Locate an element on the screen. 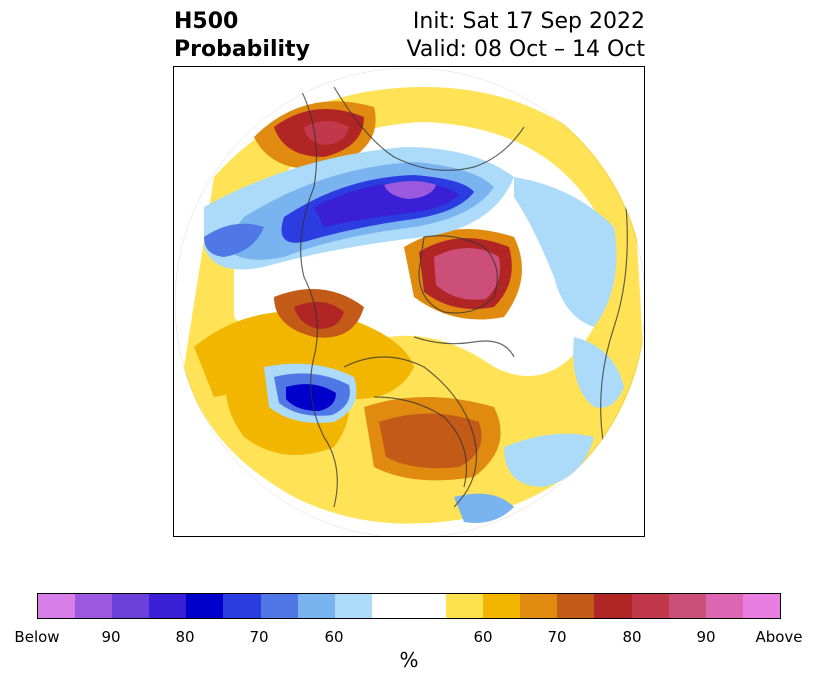 The height and width of the screenshot is (686, 819). colorbar-cell-white is located at coordinates (409, 606).